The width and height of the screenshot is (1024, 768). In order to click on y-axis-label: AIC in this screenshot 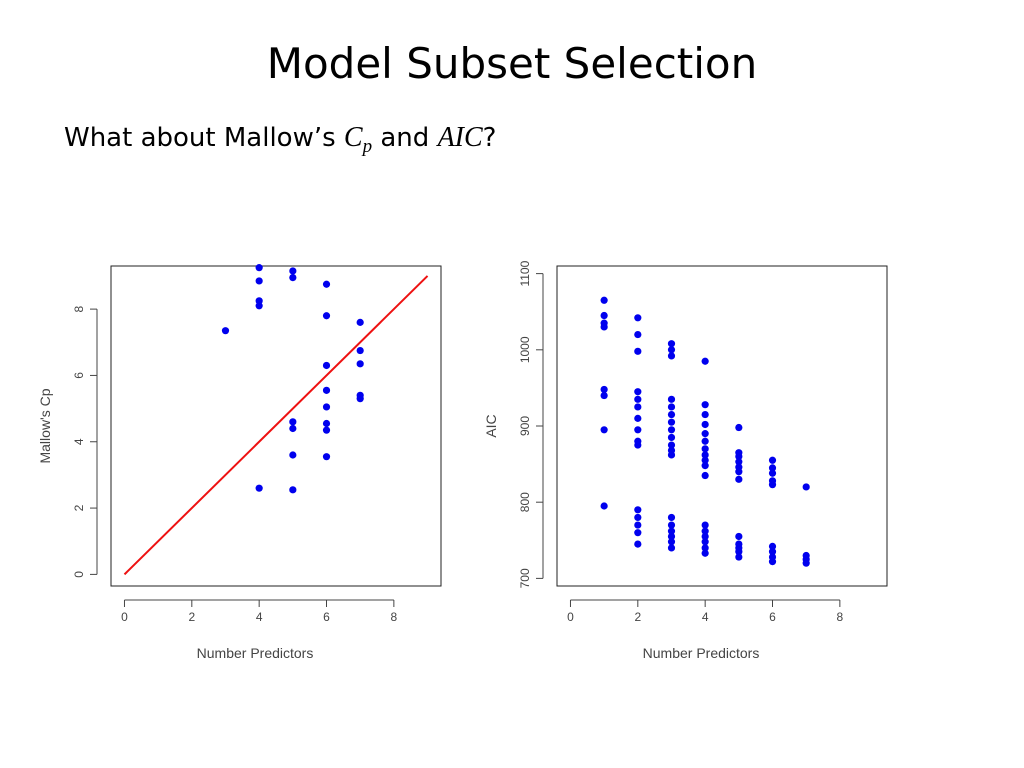, I will do `click(491, 425)`.